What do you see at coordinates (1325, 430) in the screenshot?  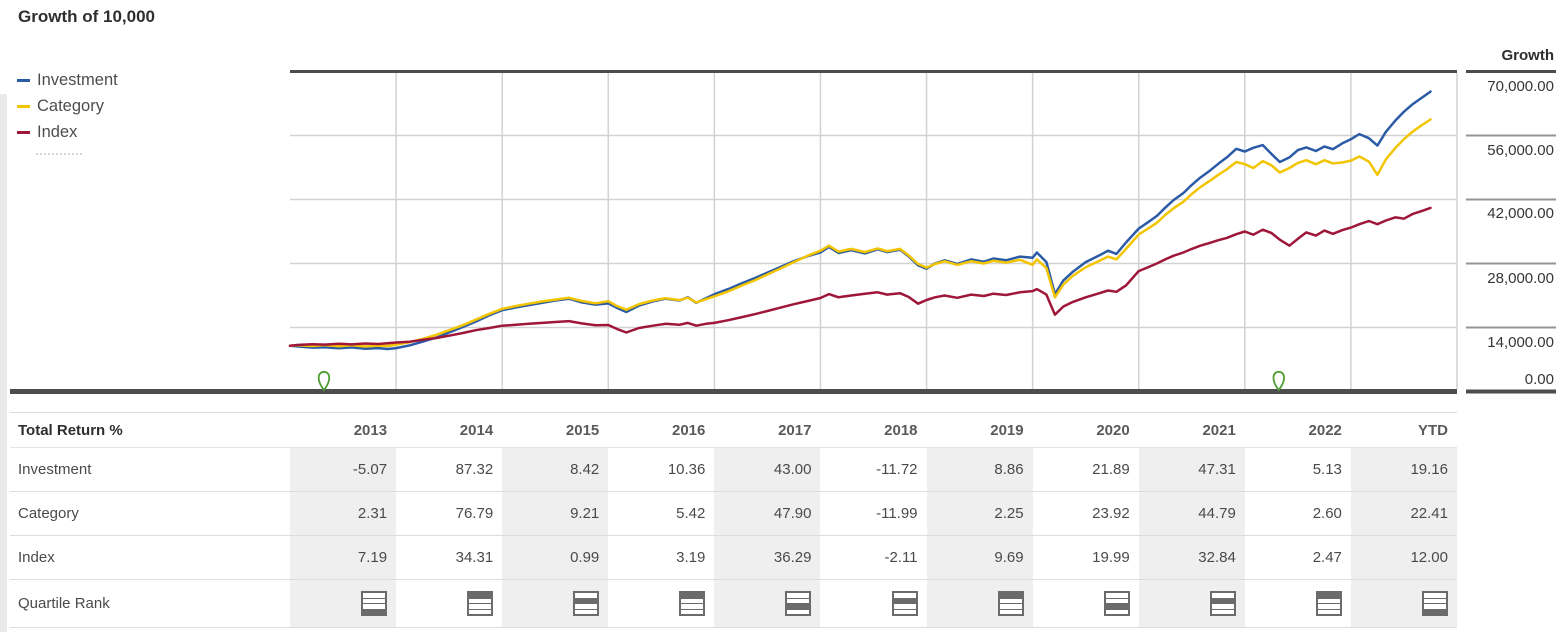 I see `year-header-2022: 2022` at bounding box center [1325, 430].